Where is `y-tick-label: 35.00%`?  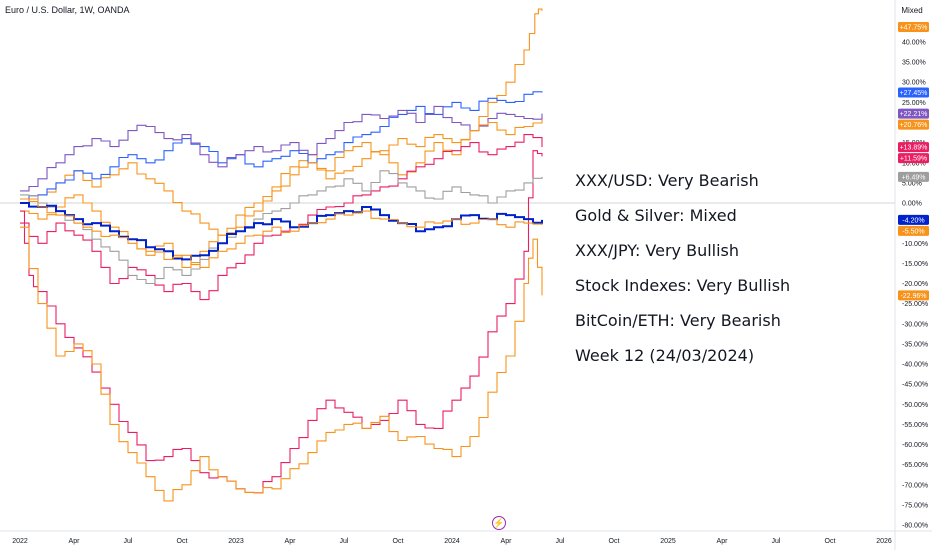
y-tick-label: 35.00% is located at coordinates (914, 63).